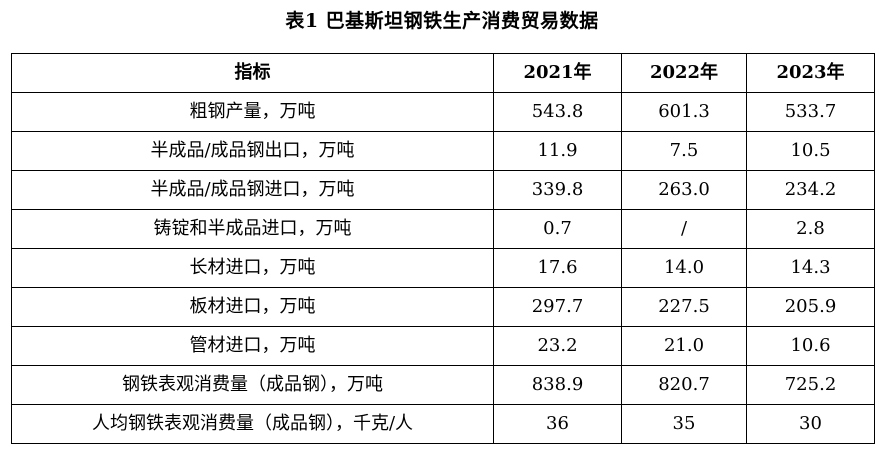 Image resolution: width=884 pixels, height=457 pixels. What do you see at coordinates (252, 424) in the screenshot?
I see `row-label: 人均钢铁表观消费量（成品钢），千克/人` at bounding box center [252, 424].